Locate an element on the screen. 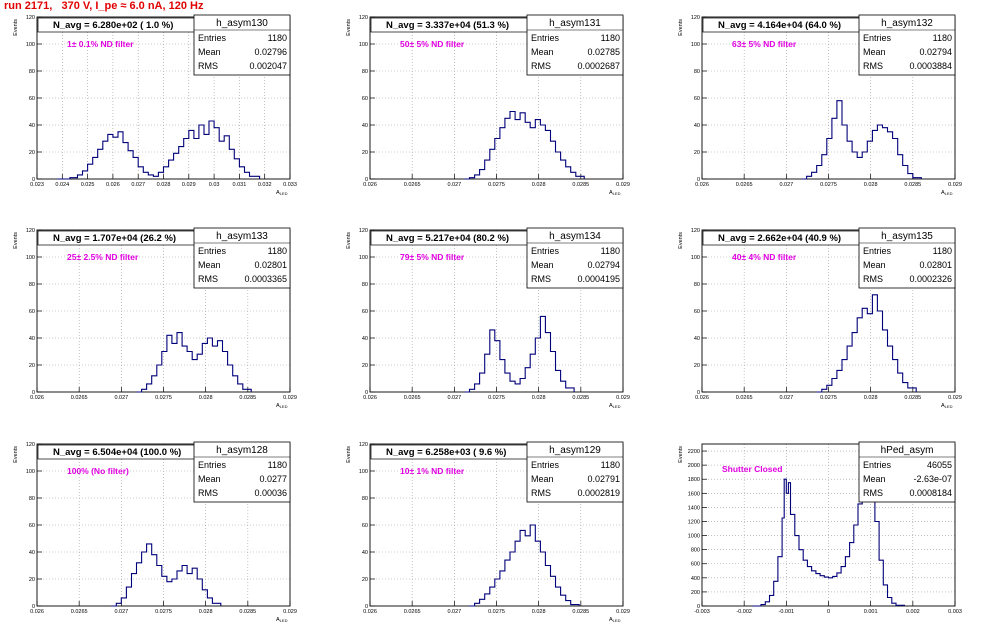  filter-note: 25± 2.5% ND filter is located at coordinates (103, 257).